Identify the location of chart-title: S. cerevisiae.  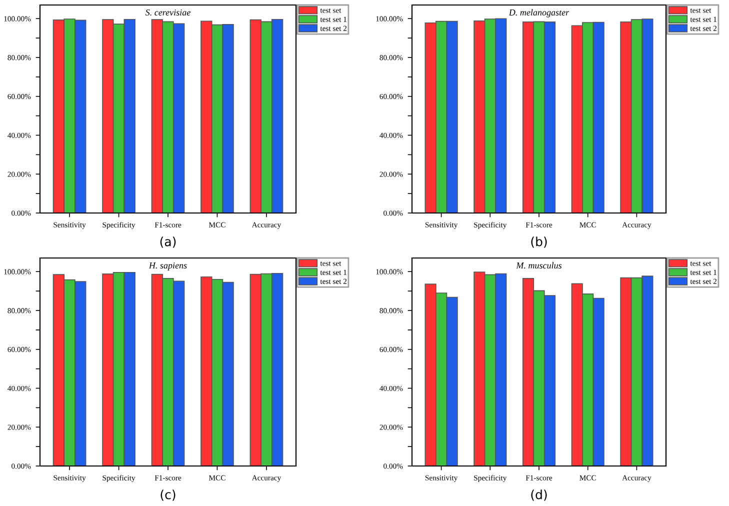
(167, 12).